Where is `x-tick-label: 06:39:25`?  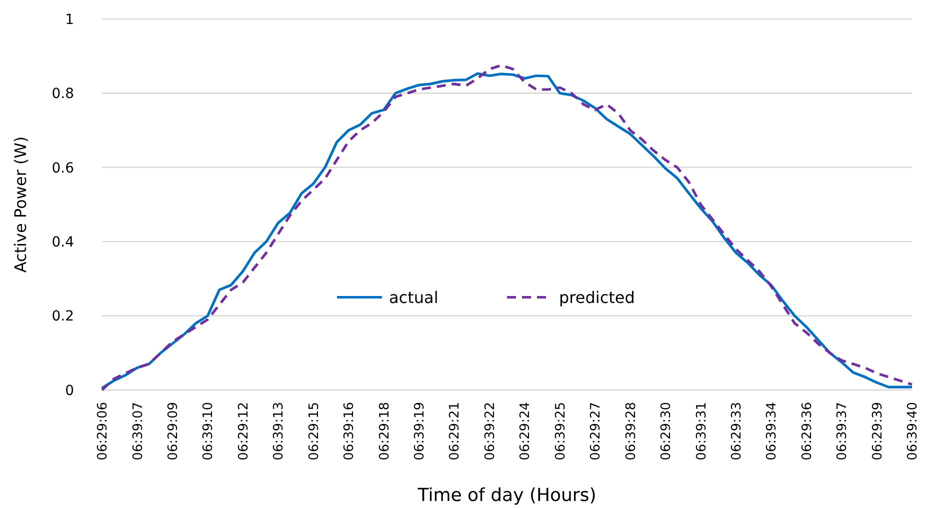
x-tick-label: 06:39:25 is located at coordinates (560, 431).